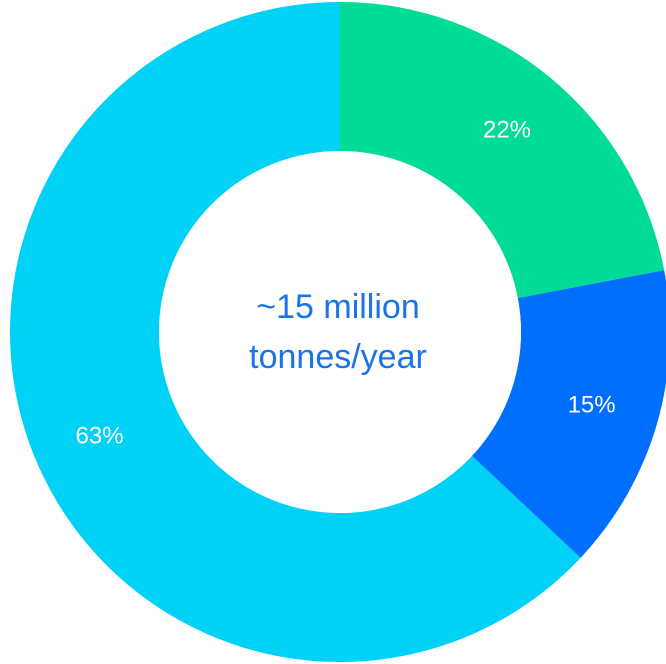 This screenshot has height=664, width=666. What do you see at coordinates (338, 357) in the screenshot?
I see `center-label-line-2: tonnes/year` at bounding box center [338, 357].